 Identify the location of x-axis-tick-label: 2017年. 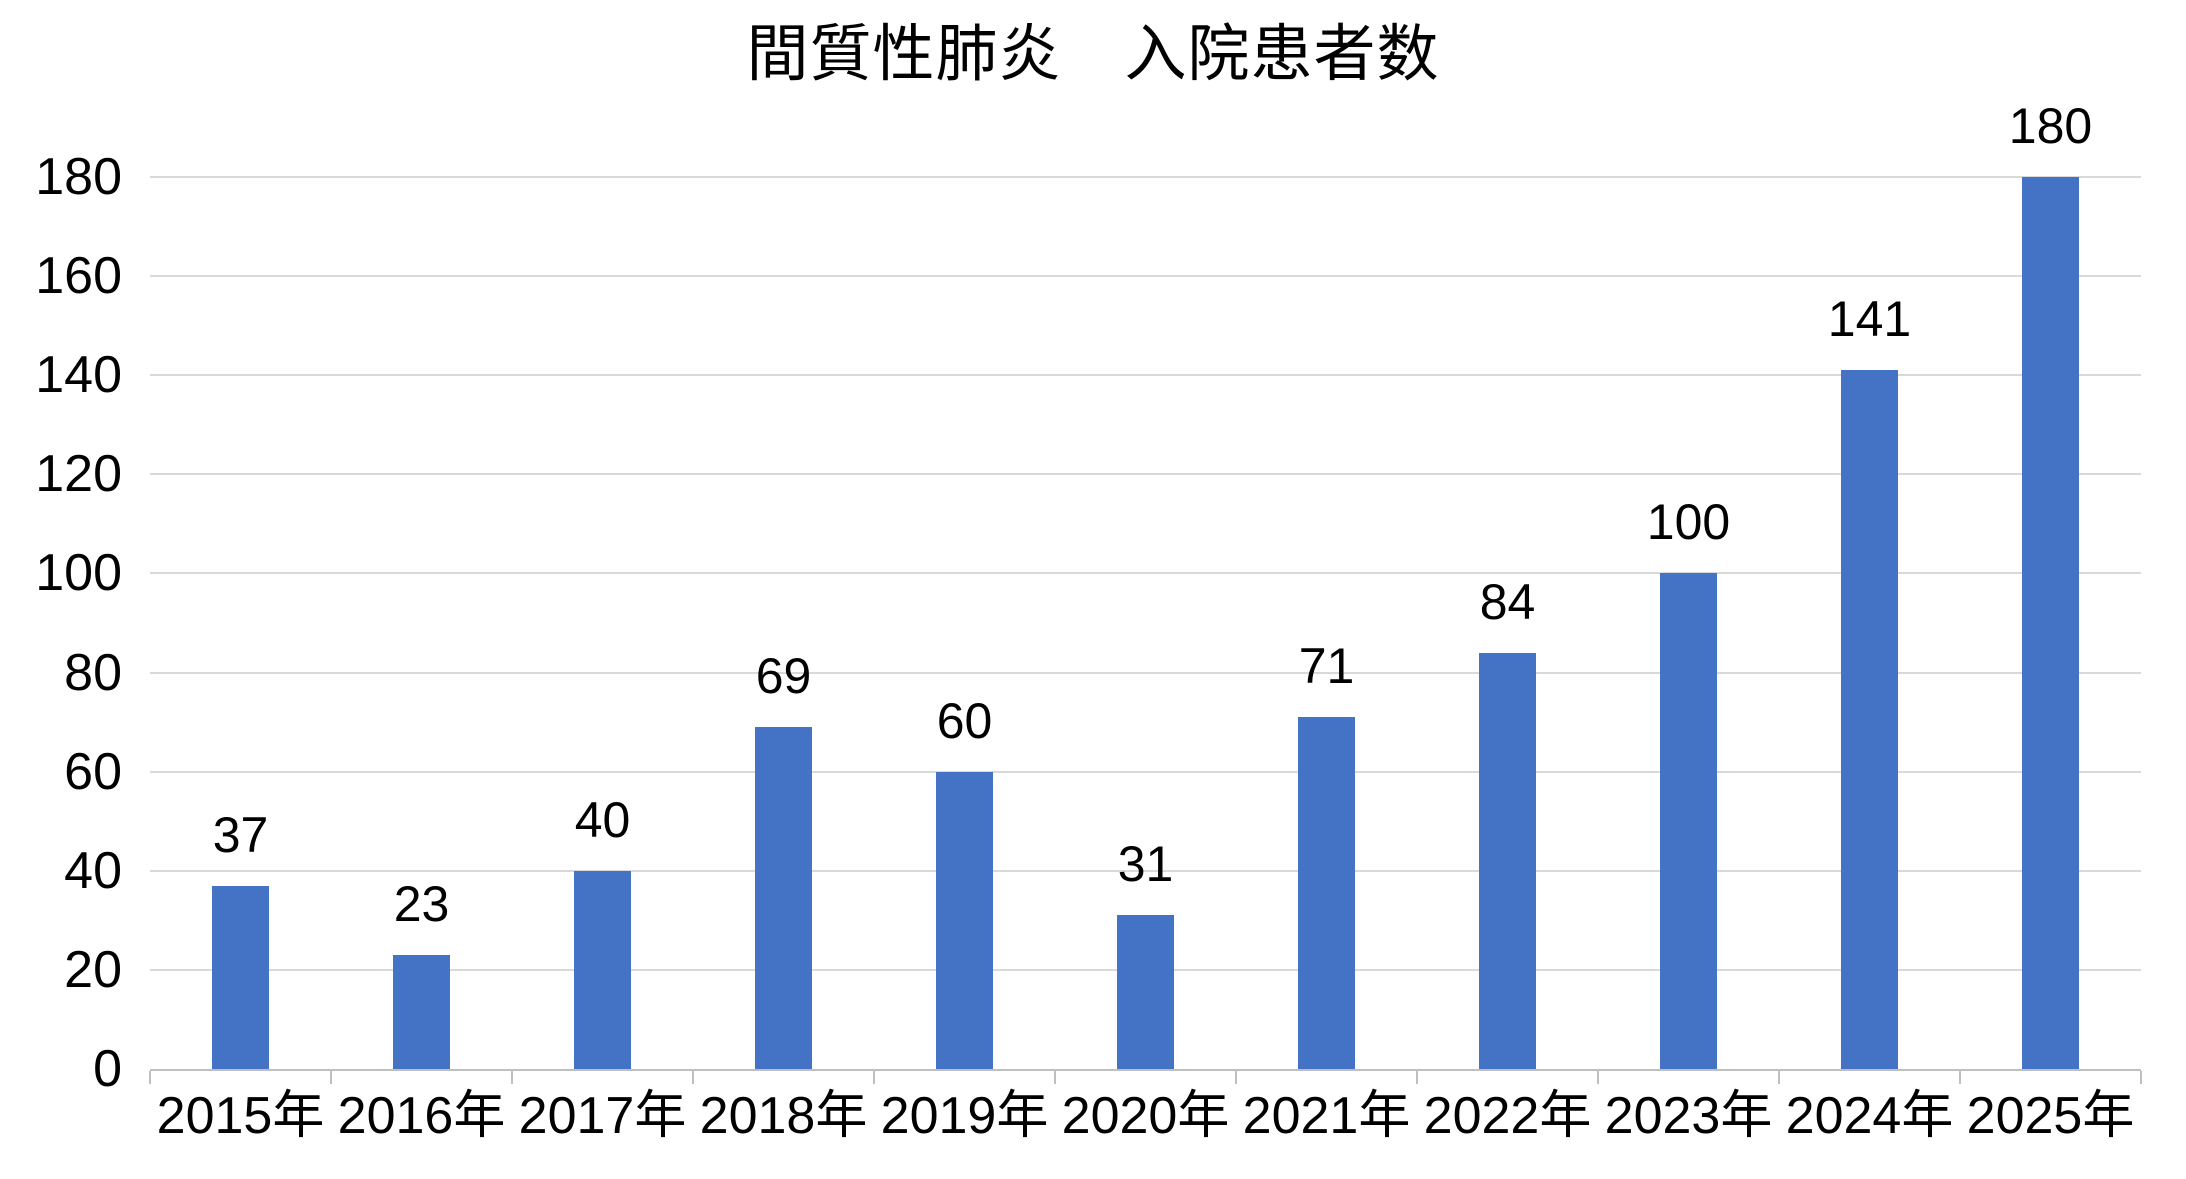
(602, 1116).